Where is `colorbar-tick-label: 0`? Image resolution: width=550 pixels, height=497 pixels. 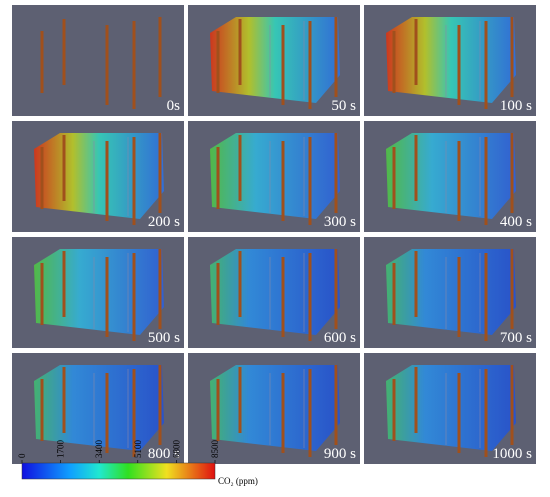
colorbar-tick-label: 0 is located at coordinates (22, 455).